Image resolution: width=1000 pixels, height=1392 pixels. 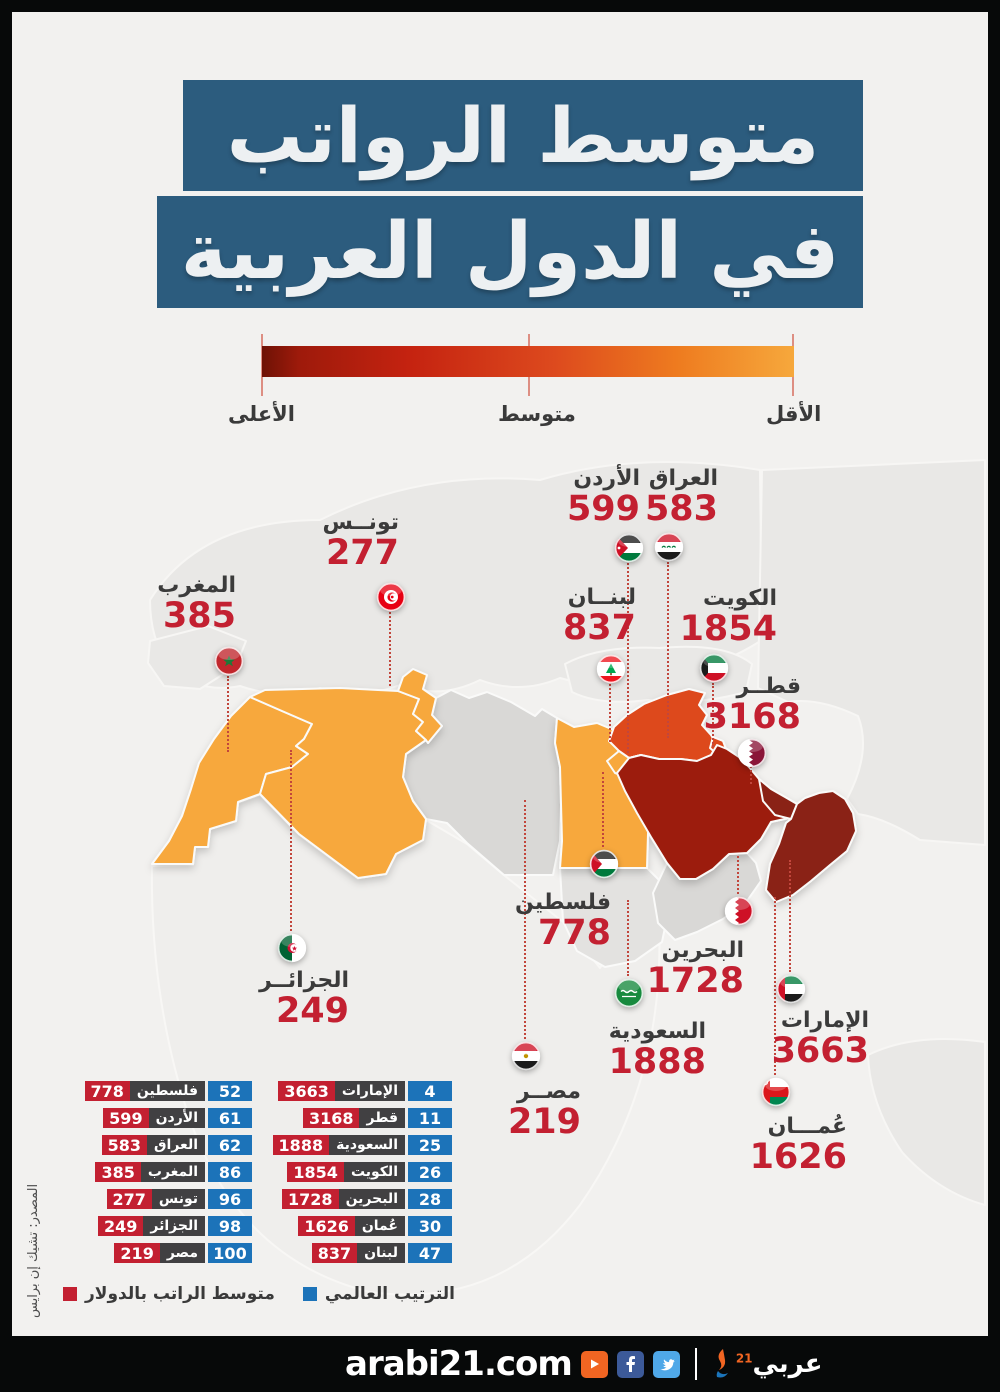 I want to click on flag-bahrain-icon, so click(x=739, y=911).